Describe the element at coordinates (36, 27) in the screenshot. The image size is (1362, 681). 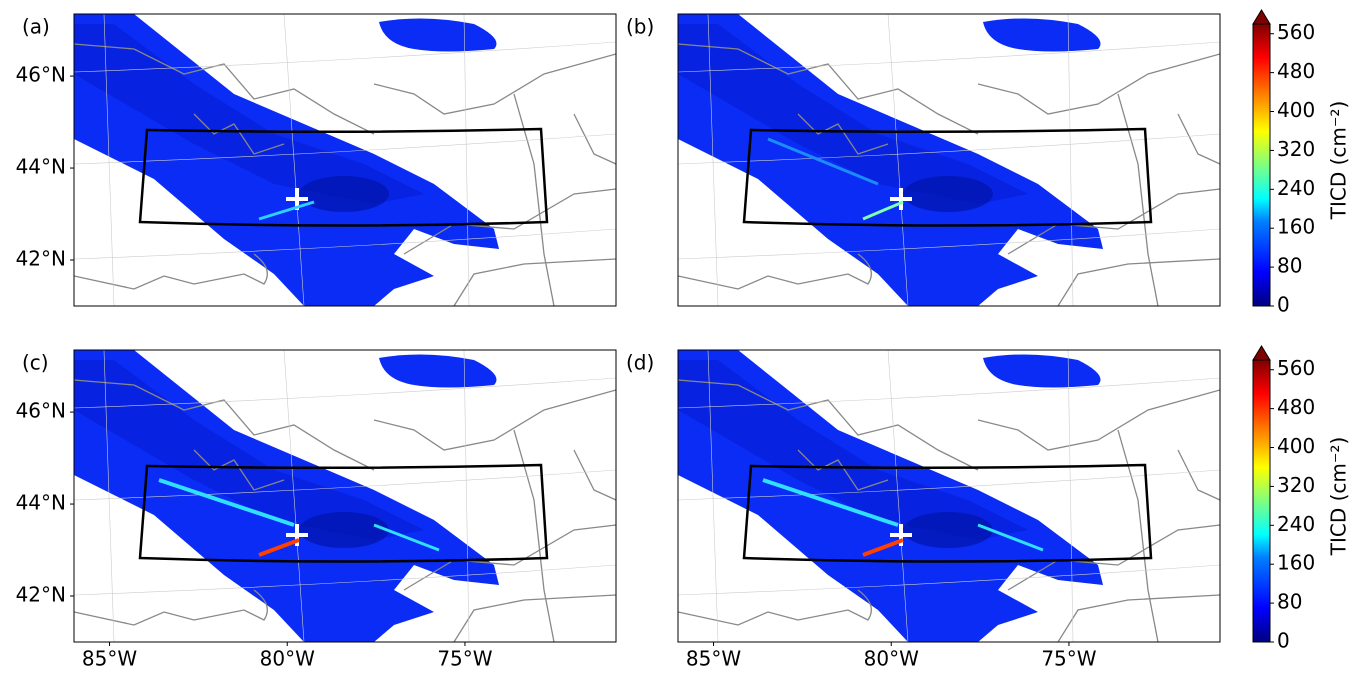
I see `panel-label: (a)` at that location.